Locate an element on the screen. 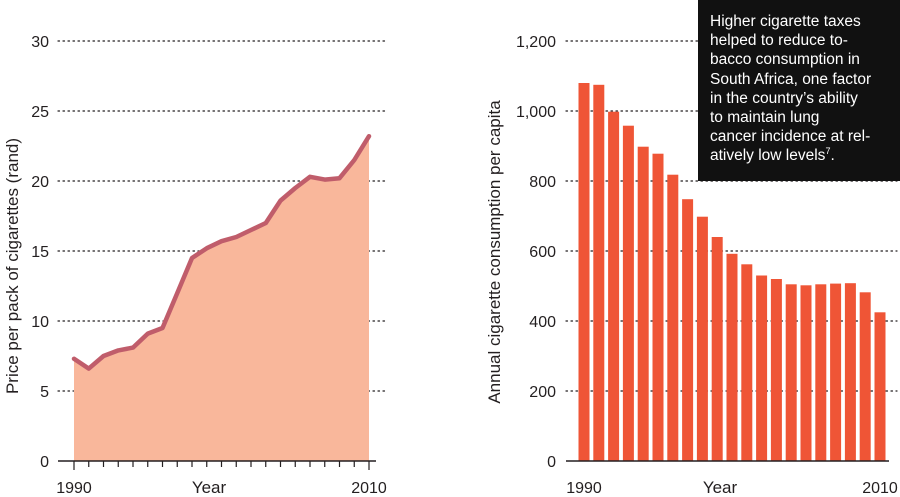 The image size is (900, 497). consumption-x-tick-label: 2010 is located at coordinates (880, 488).